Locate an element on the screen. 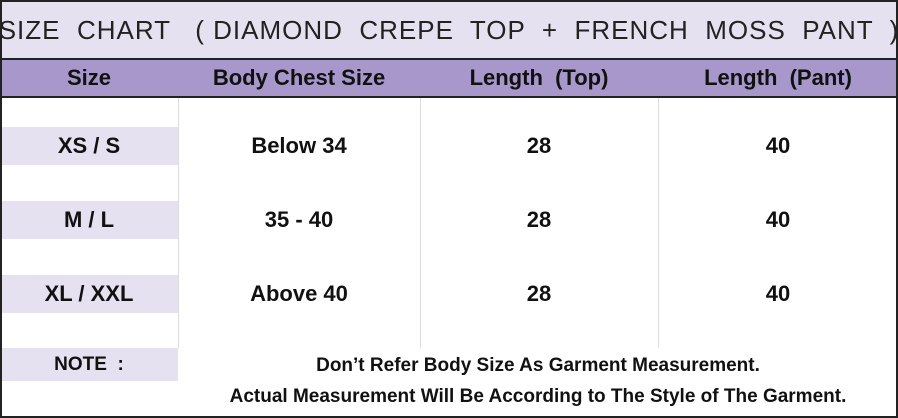 The height and width of the screenshot is (418, 898). size-label: XL / XXL is located at coordinates (89, 294).